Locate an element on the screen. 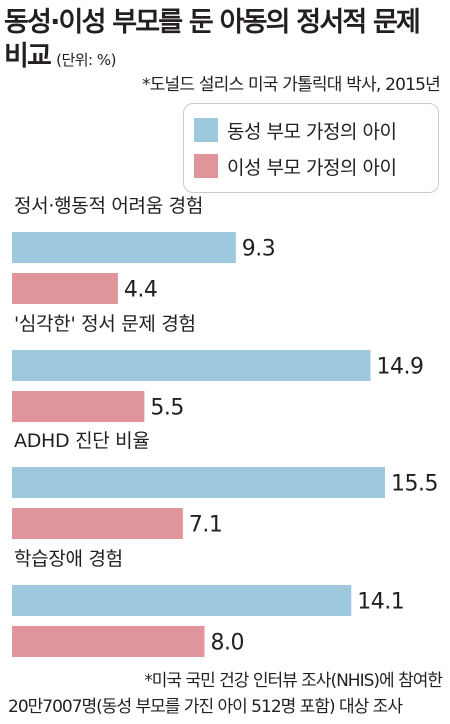 Image resolution: width=450 pixels, height=724 pixels. chart-title: 동성·이성 부모를 둔 아동의 정서적 문제 is located at coordinates (212, 19).